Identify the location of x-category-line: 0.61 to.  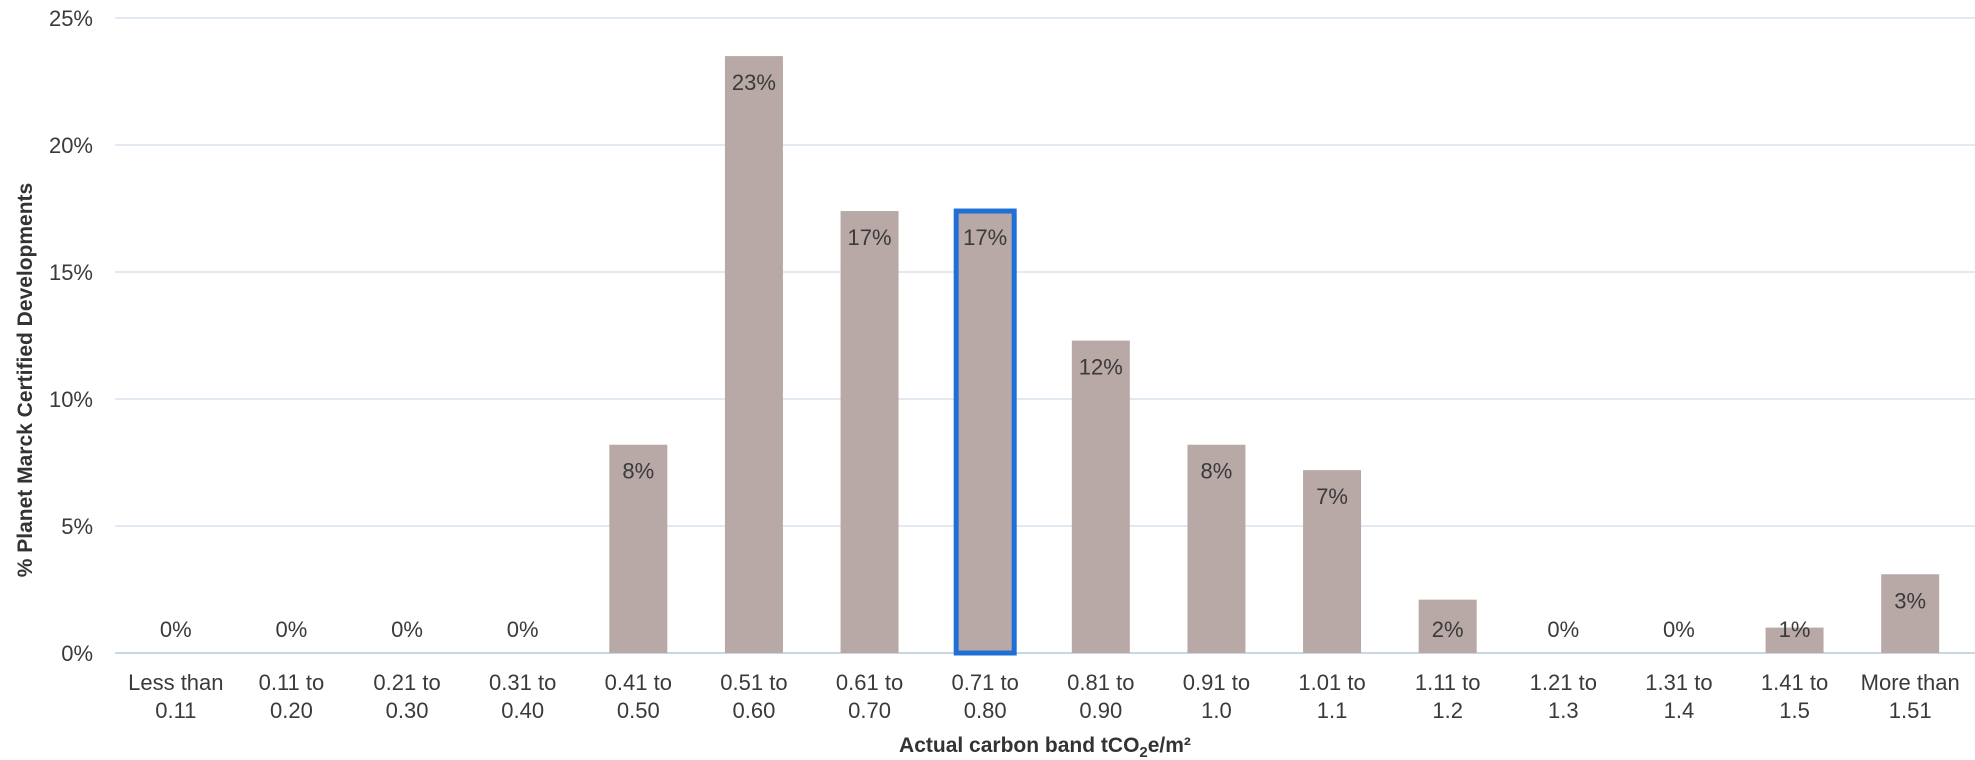
(869, 682).